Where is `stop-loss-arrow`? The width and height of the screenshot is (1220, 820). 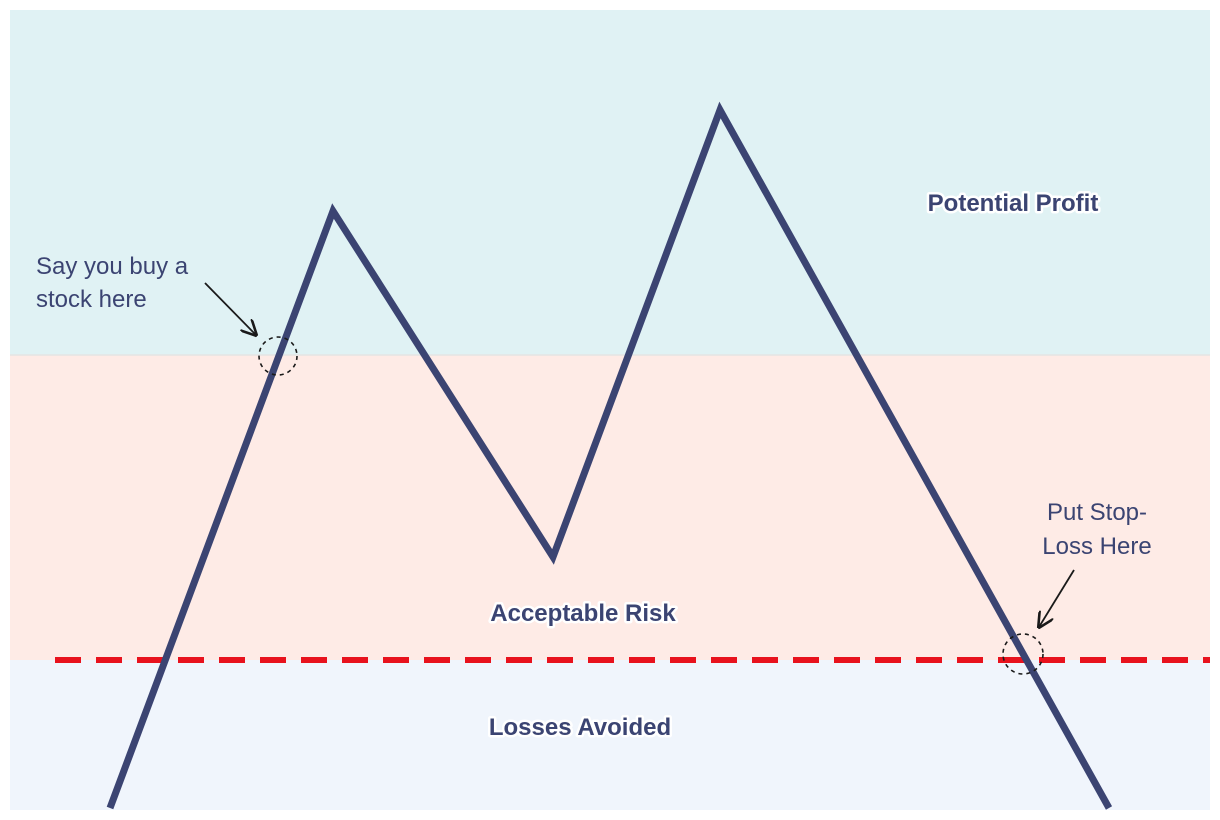 stop-loss-arrow is located at coordinates (1057, 598).